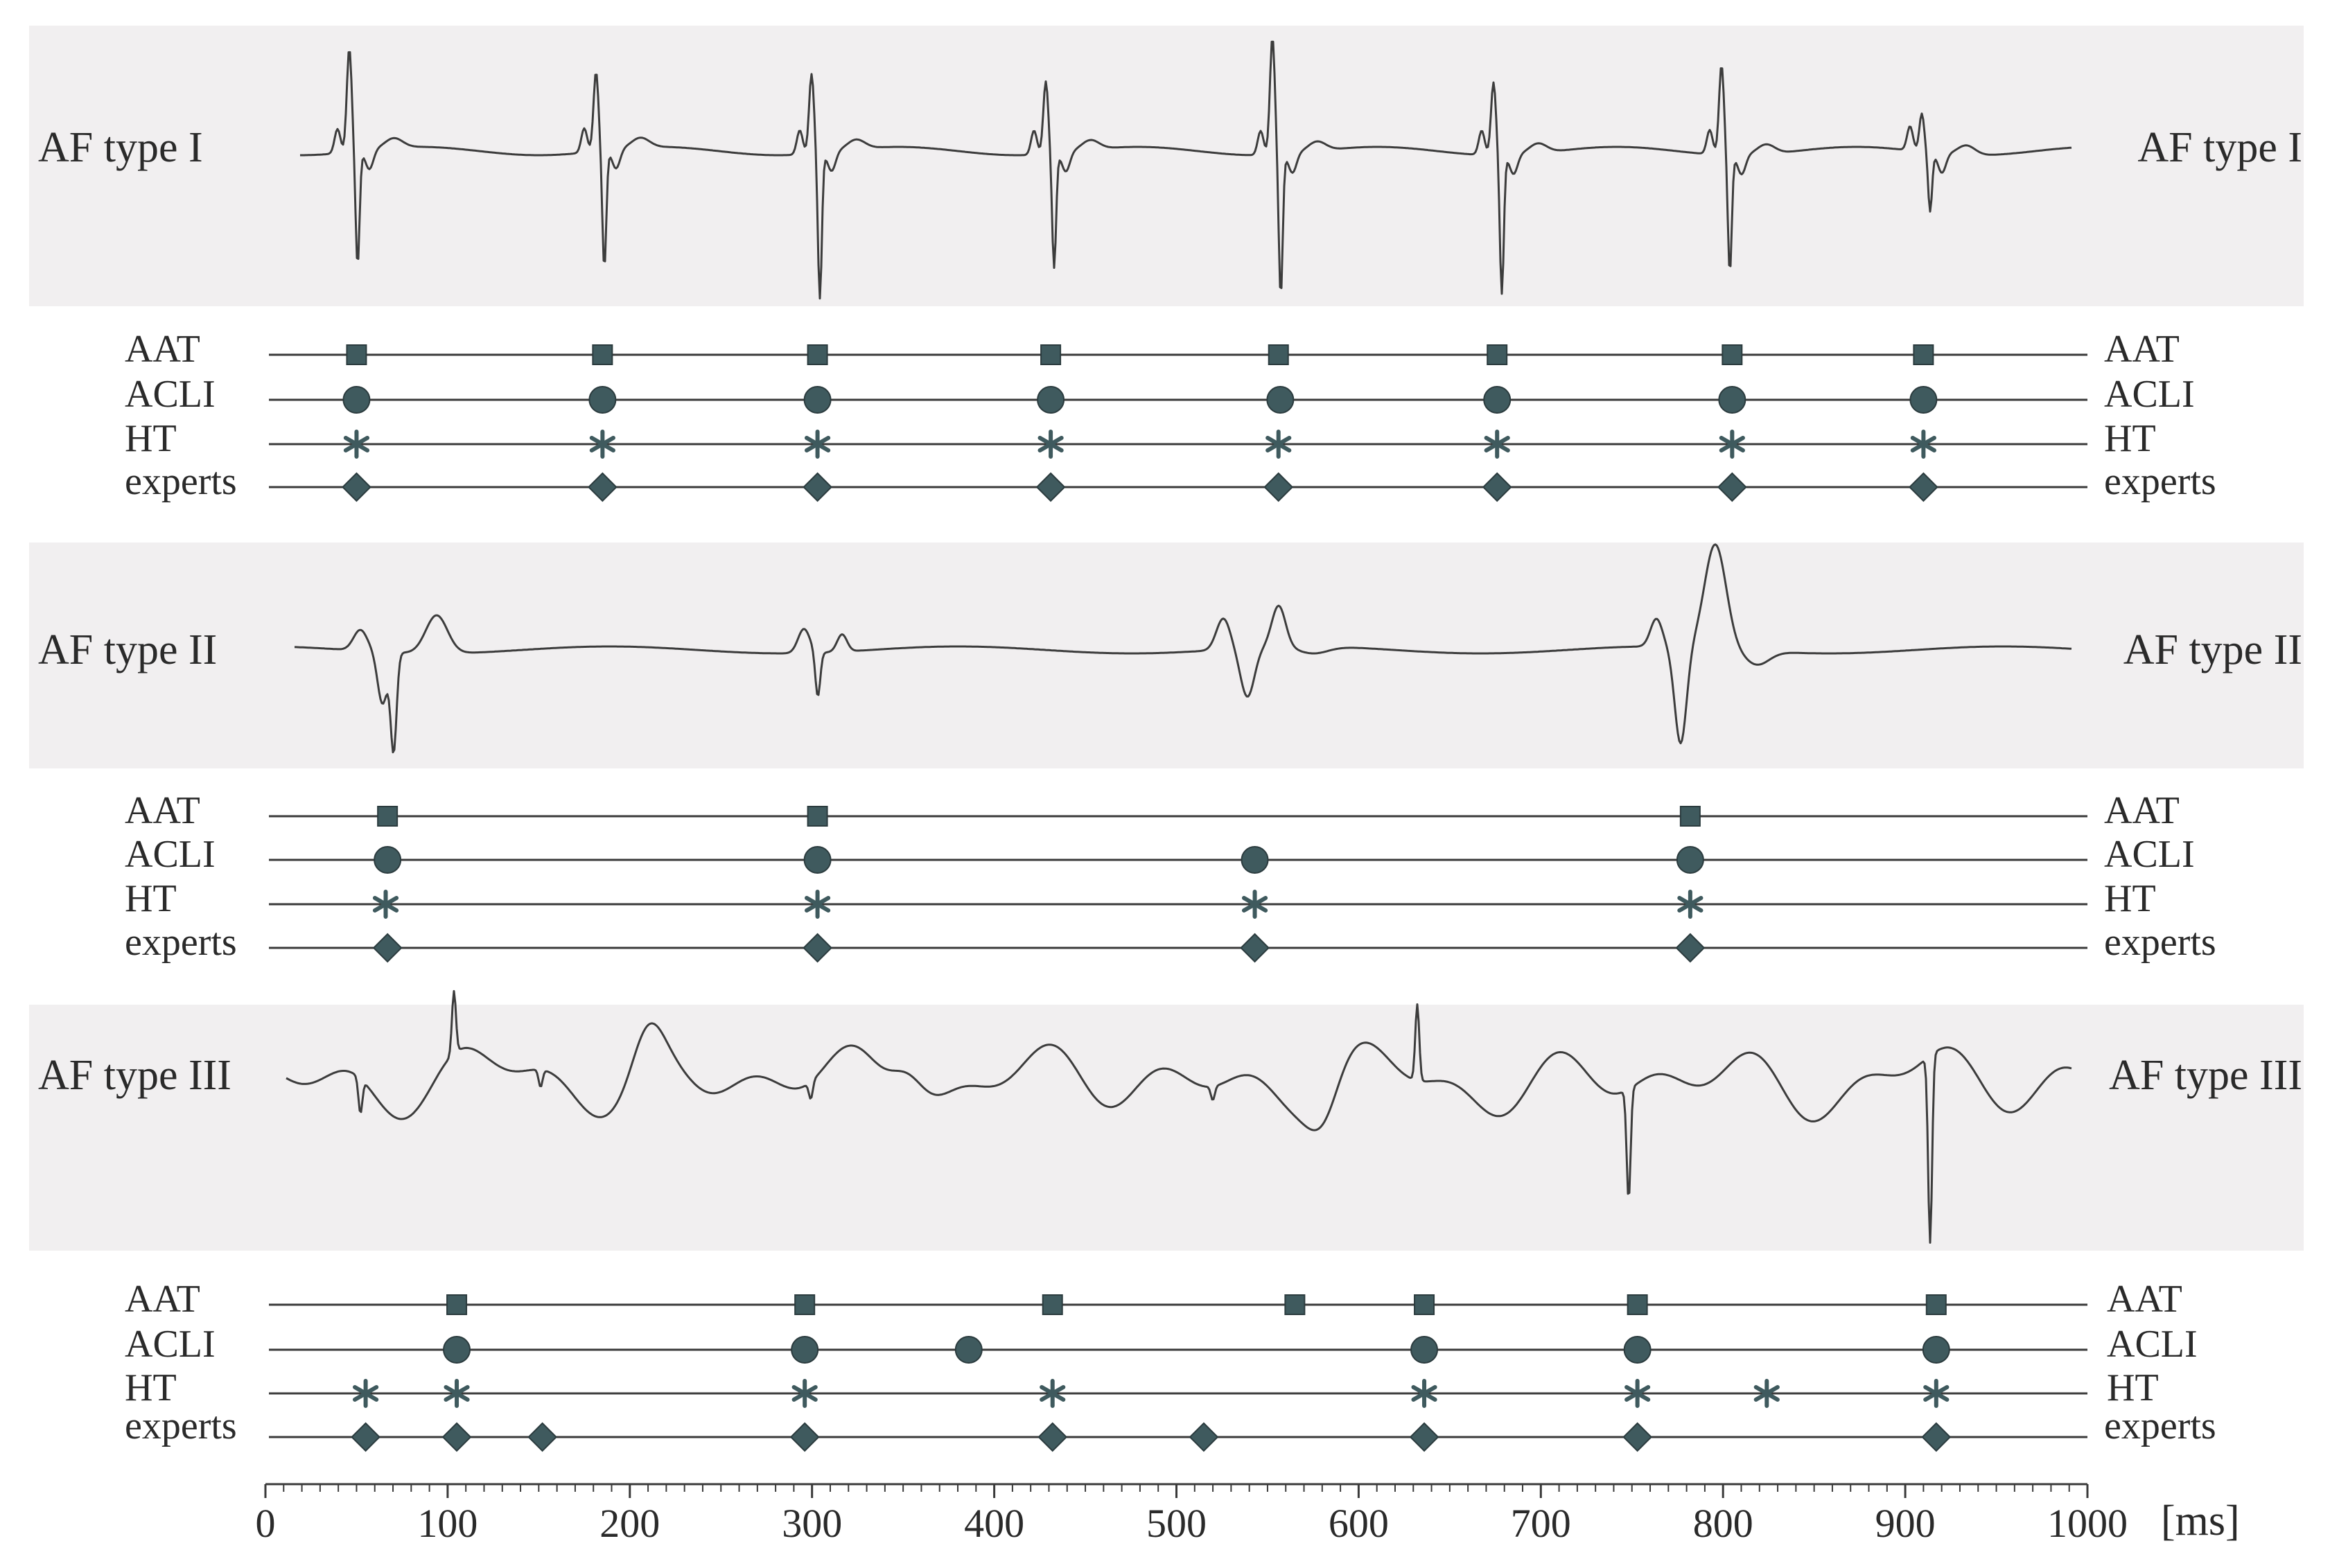 This screenshot has width=2330, height=1568. Describe the element at coordinates (266, 1523) in the screenshot. I see `axis-tick-label: 0` at that location.